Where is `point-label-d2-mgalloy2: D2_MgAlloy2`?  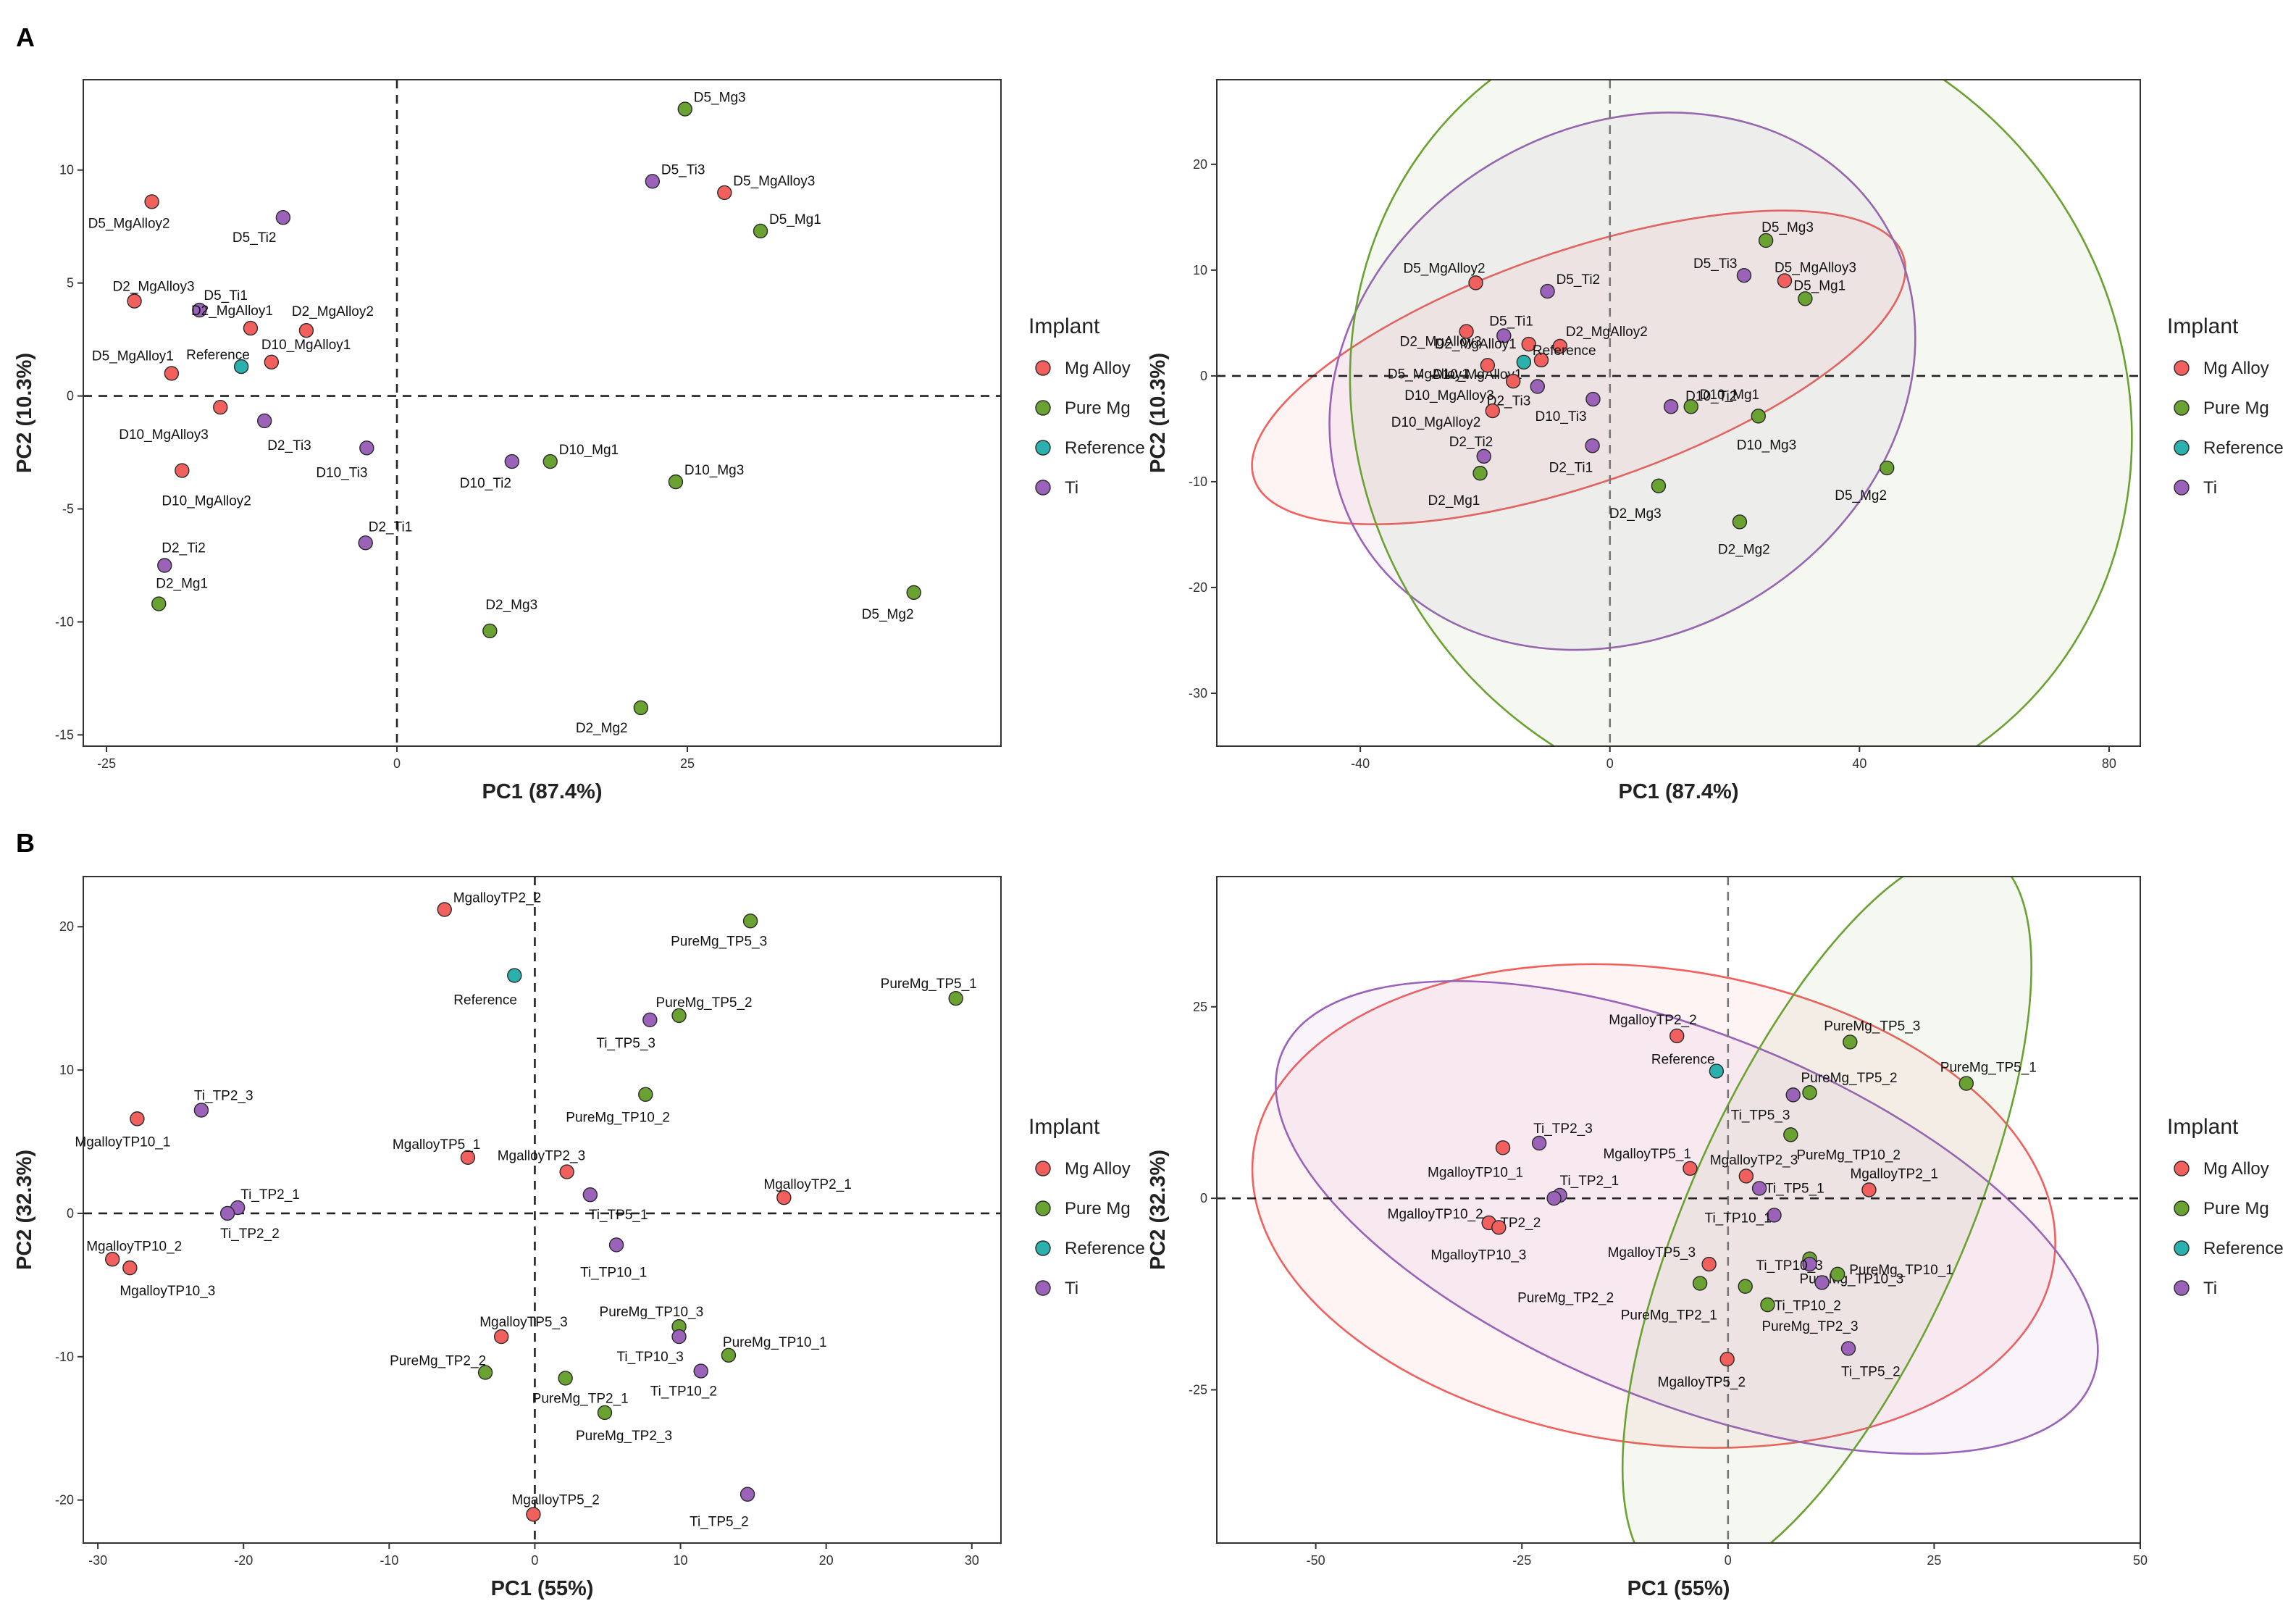 point-label-d2-mgalloy2: D2_MgAlloy2 is located at coordinates (333, 311).